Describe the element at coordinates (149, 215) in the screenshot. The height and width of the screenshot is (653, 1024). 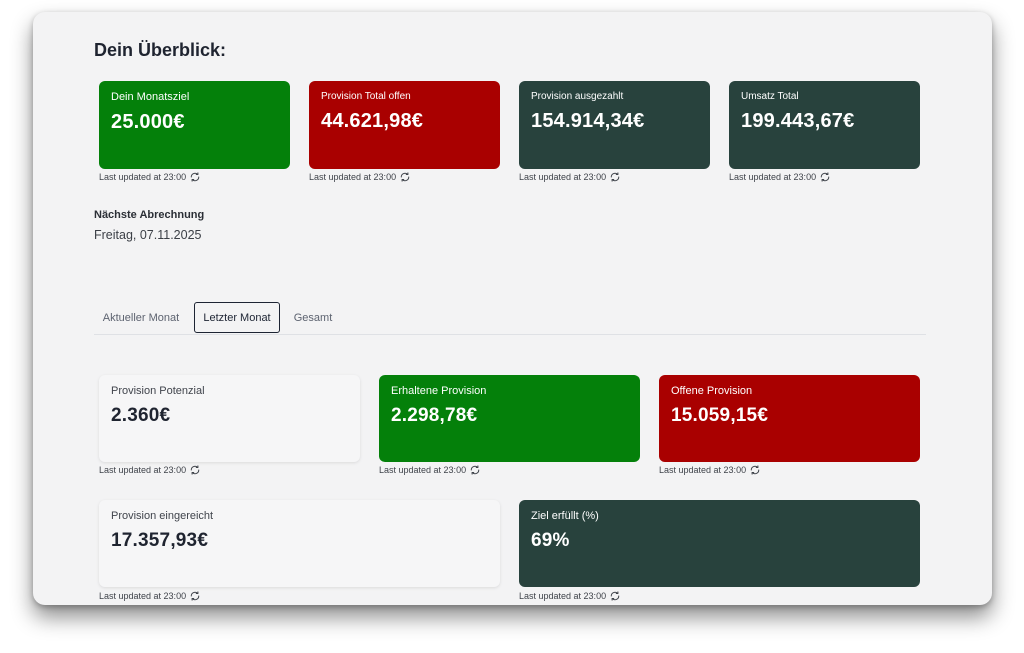
I see `next-billing-label: Nächste Abrechnung` at that location.